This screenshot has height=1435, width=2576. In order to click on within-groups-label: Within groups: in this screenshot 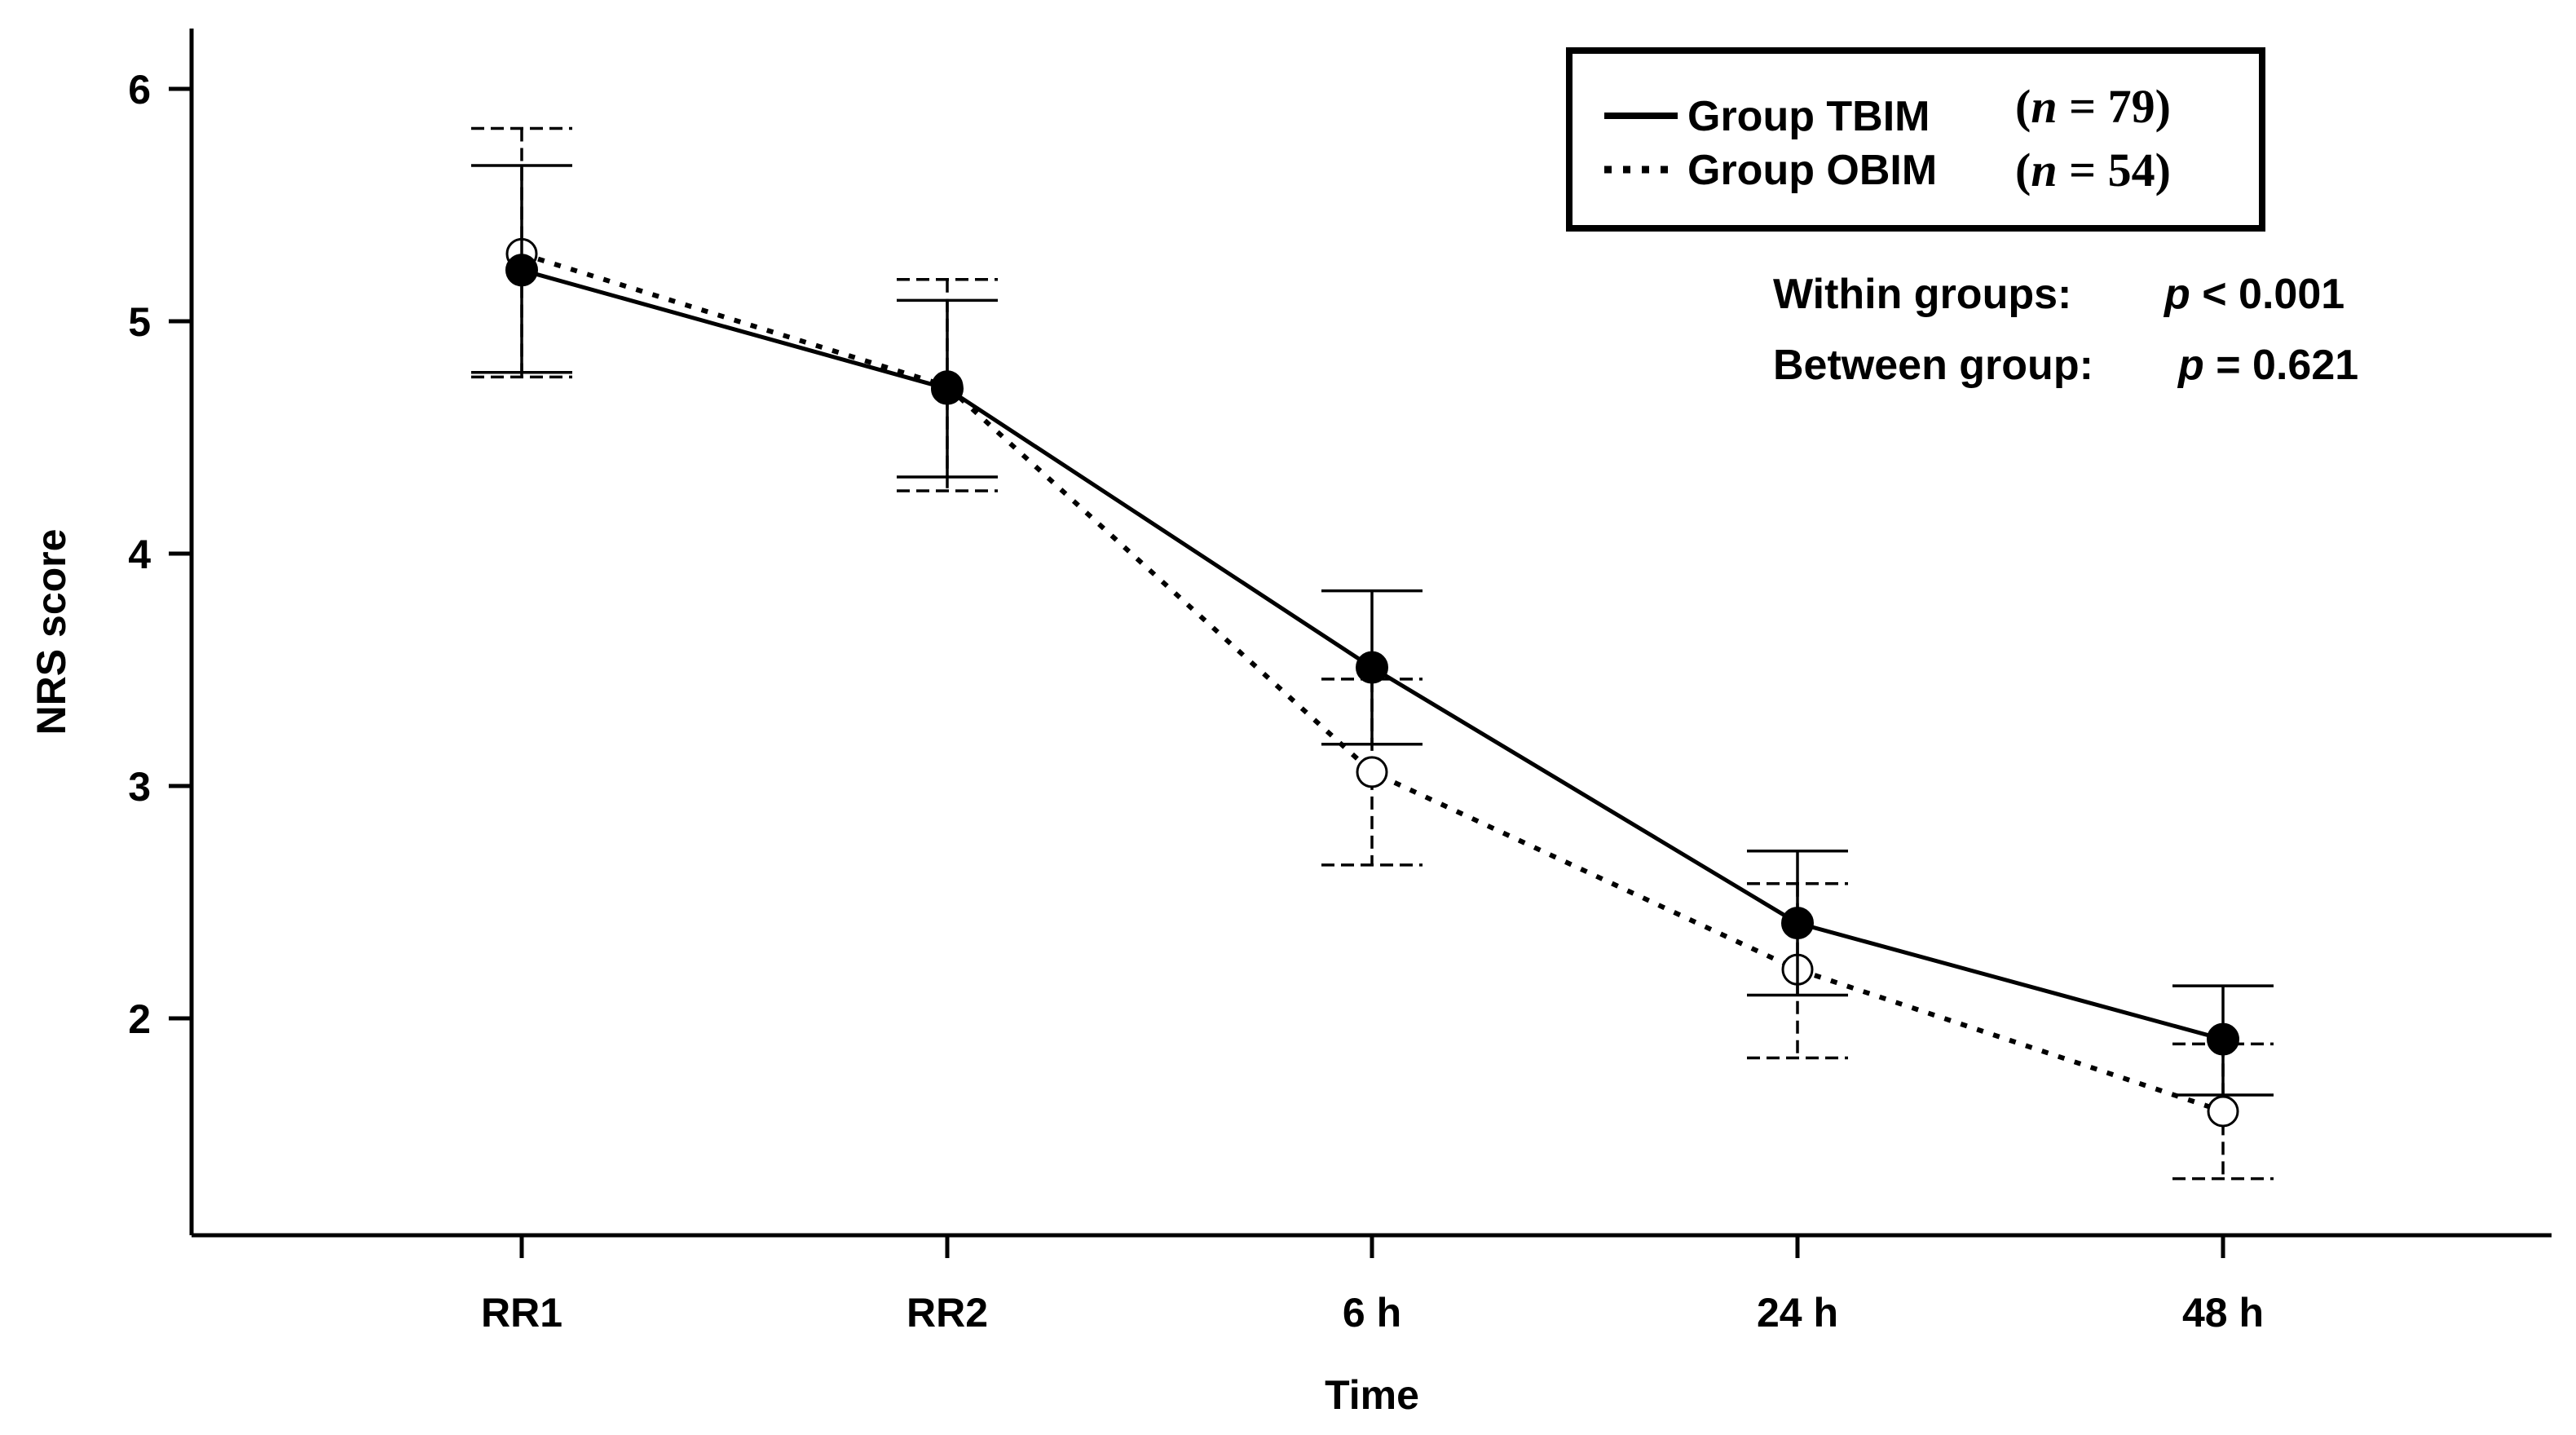, I will do `click(1922, 294)`.